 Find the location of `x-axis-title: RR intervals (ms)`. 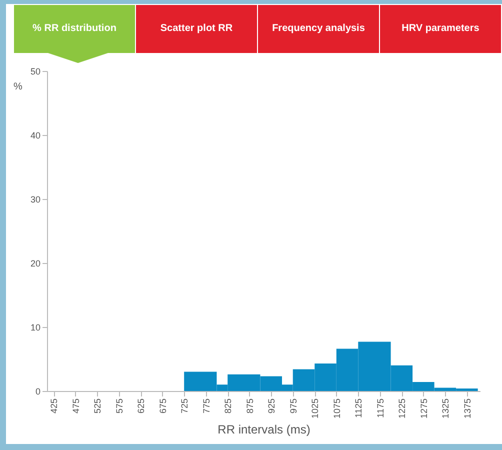

x-axis-title: RR intervals (ms) is located at coordinates (264, 429).